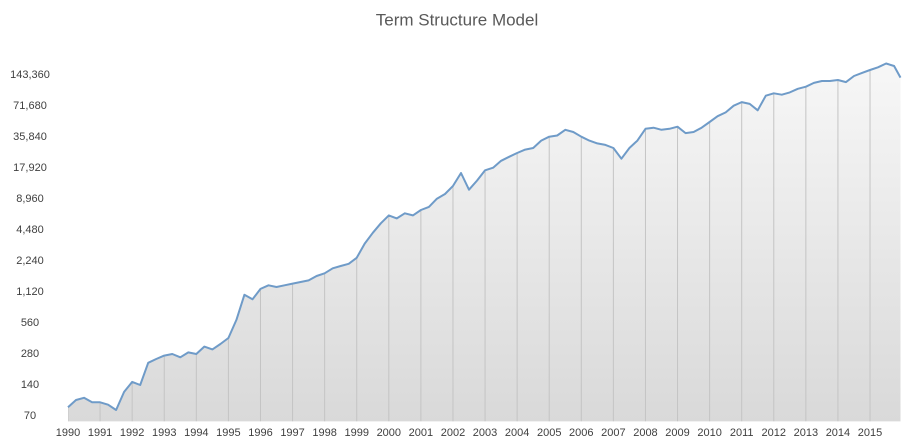 This screenshot has height=448, width=914. I want to click on x-tick-label: 2002, so click(453, 433).